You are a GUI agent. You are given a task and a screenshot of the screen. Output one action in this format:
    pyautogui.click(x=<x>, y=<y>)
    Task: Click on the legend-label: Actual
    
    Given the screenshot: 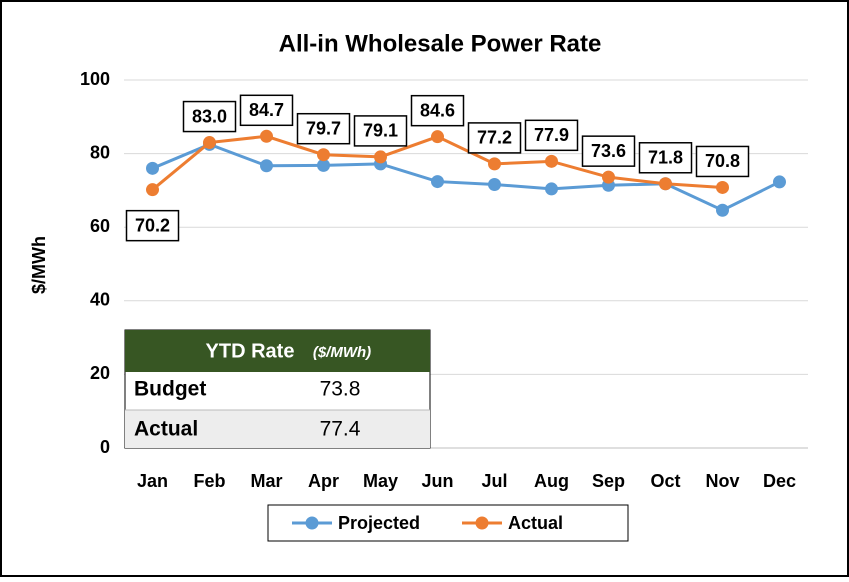 What is the action you would take?
    pyautogui.click(x=535, y=523)
    